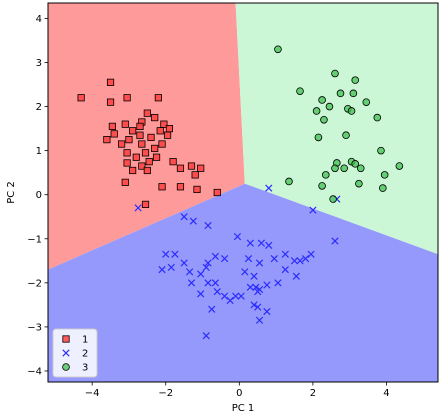 Image resolution: width=443 pixels, height=415 pixels. What do you see at coordinates (34, 371) in the screenshot?
I see `y-tick-label: −4` at bounding box center [34, 371].